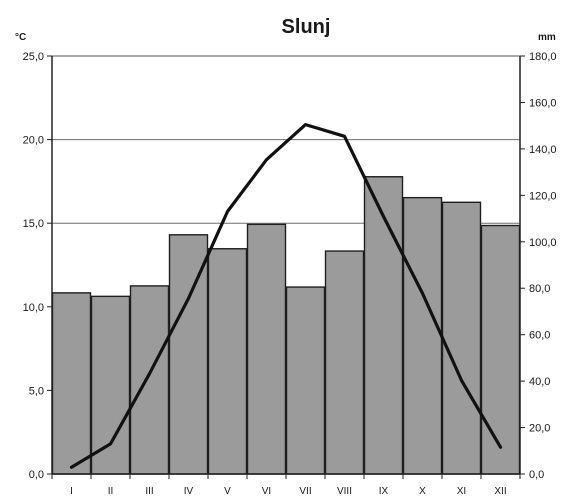  What do you see at coordinates (33, 308) in the screenshot?
I see `left-tick-label: 10,0` at bounding box center [33, 308].